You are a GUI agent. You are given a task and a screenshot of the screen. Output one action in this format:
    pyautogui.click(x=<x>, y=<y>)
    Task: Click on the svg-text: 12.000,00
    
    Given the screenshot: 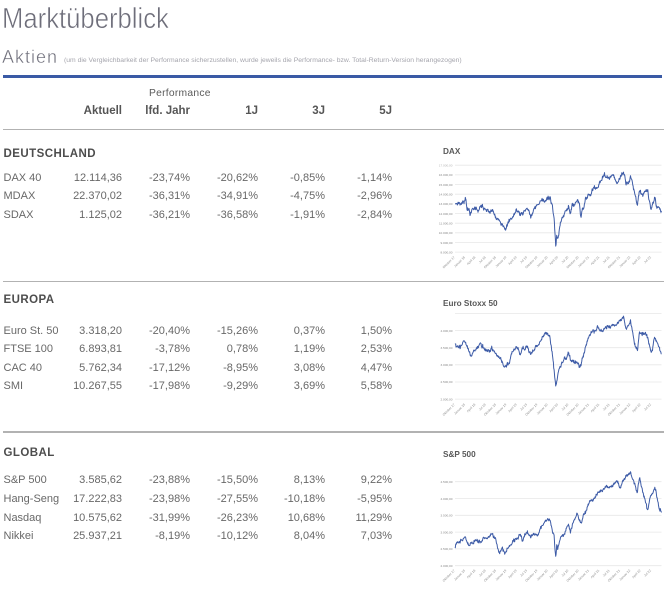 What is the action you would take?
    pyautogui.click(x=446, y=214)
    